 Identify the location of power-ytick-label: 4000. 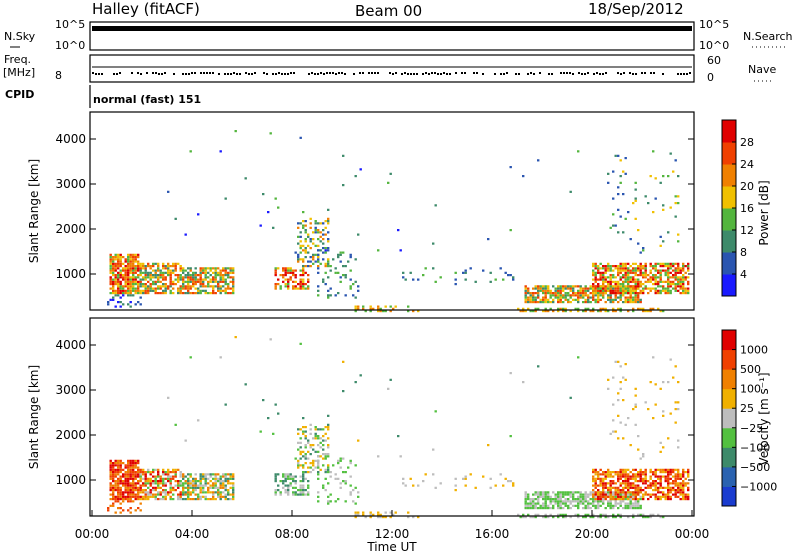
(70, 139).